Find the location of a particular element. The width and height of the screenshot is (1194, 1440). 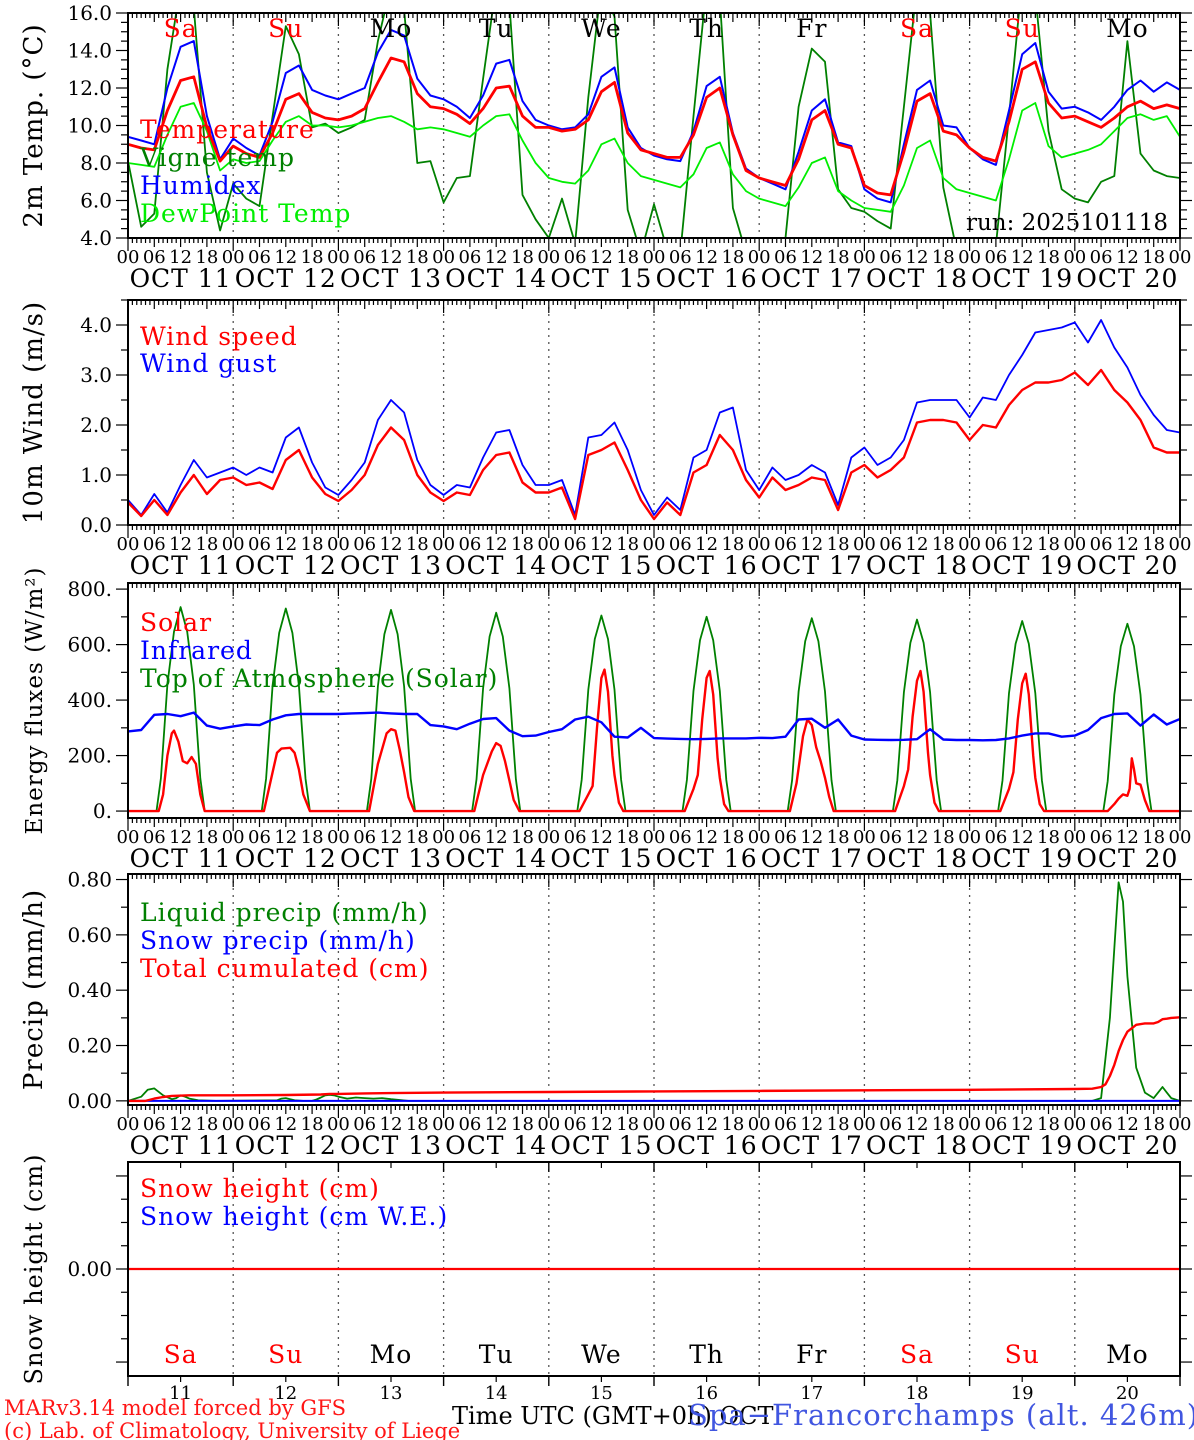

y-tick-label: 0.40 is located at coordinates (89, 990).